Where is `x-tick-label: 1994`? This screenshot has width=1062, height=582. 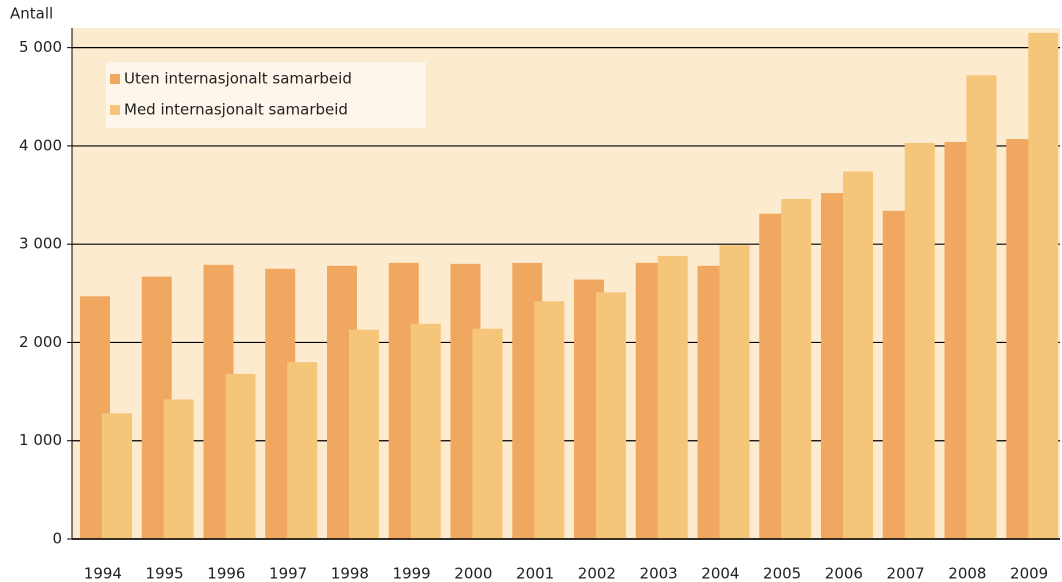
x-tick-label: 1994 is located at coordinates (103, 573).